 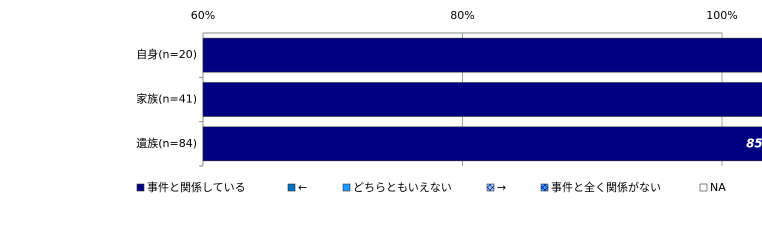 I want to click on category-label: 自身(n=20), so click(x=166, y=54).